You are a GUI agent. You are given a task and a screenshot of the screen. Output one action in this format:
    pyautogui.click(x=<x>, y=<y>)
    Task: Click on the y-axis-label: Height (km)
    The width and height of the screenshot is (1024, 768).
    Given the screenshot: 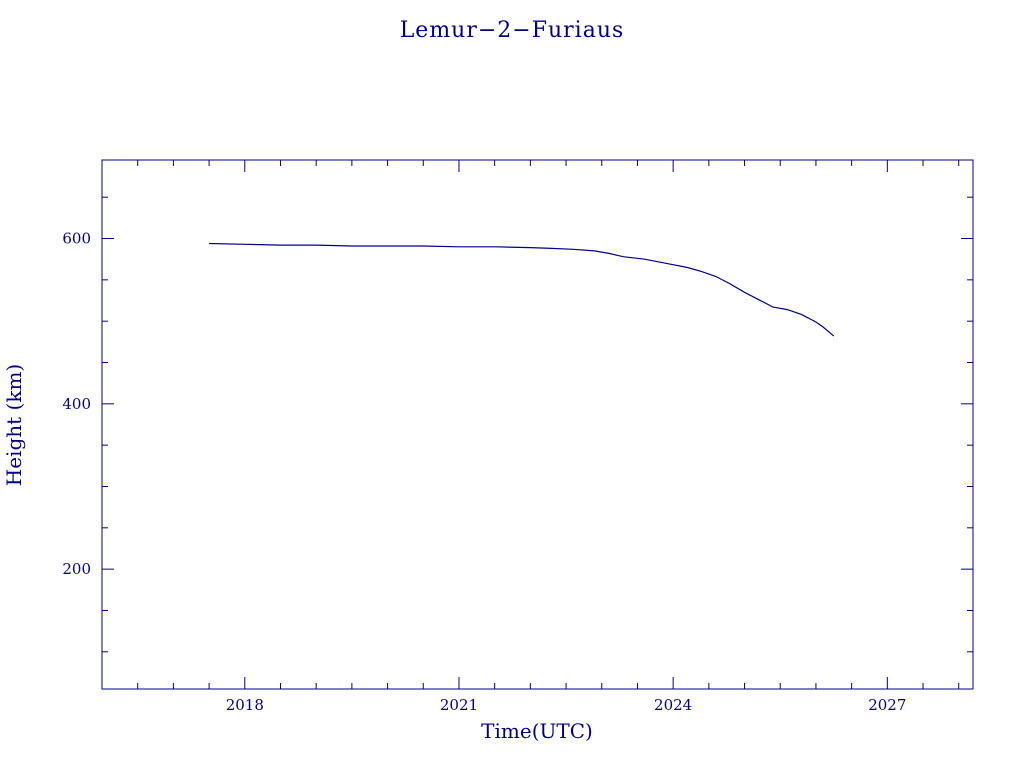 What is the action you would take?
    pyautogui.click(x=14, y=425)
    